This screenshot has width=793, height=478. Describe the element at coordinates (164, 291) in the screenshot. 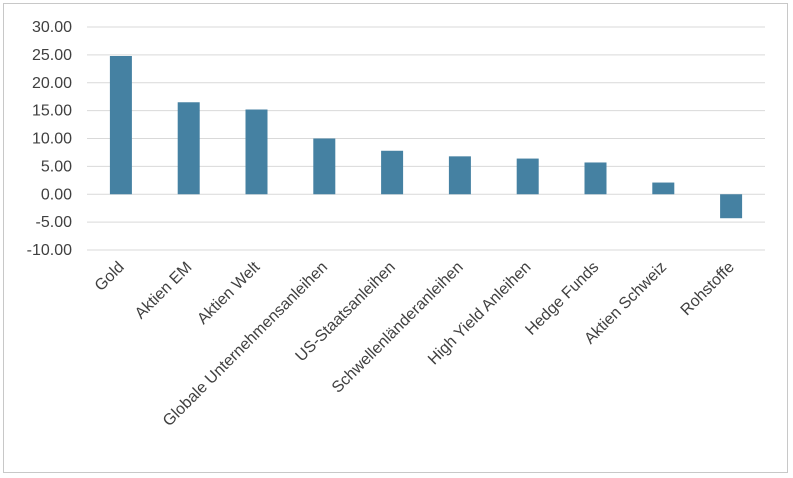

I see `x-category-label: Aktien EM` at that location.